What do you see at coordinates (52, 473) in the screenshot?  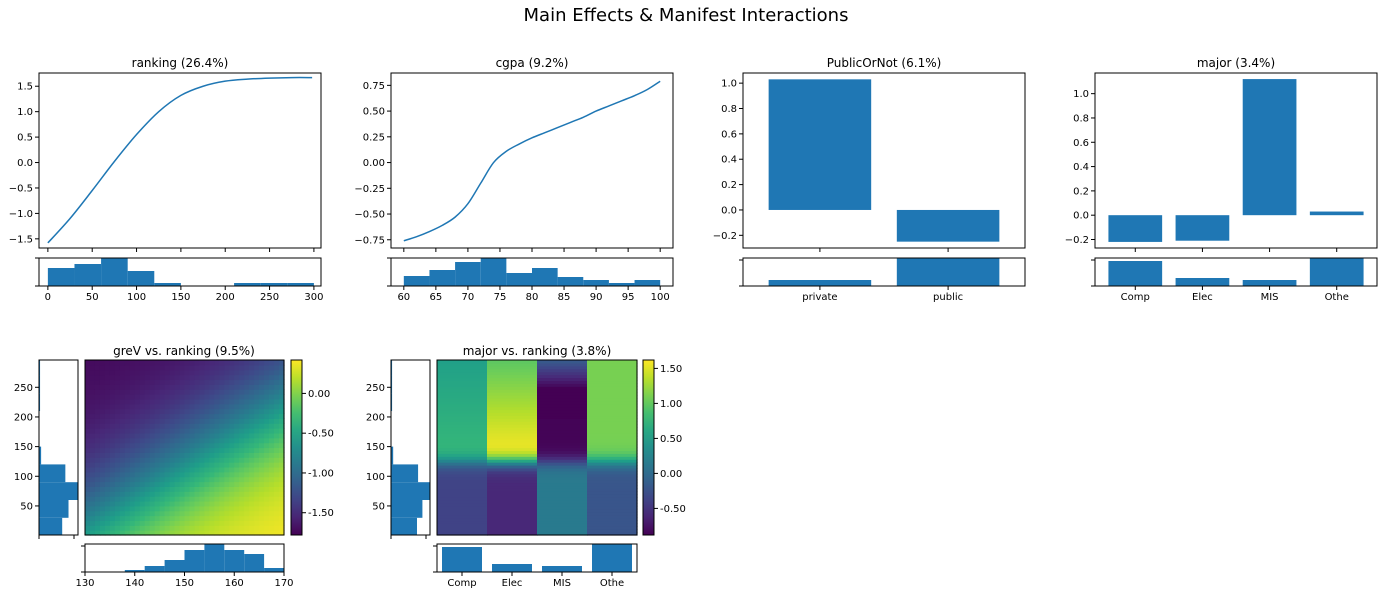 I see `greV_ranking-y-hist-bar` at bounding box center [52, 473].